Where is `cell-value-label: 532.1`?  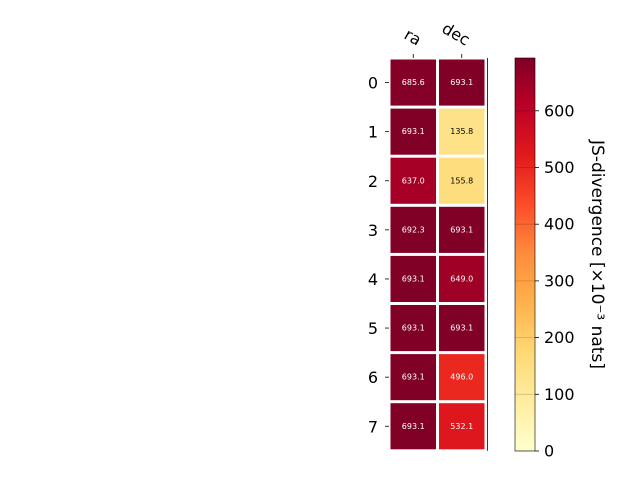 cell-value-label: 532.1 is located at coordinates (461, 426).